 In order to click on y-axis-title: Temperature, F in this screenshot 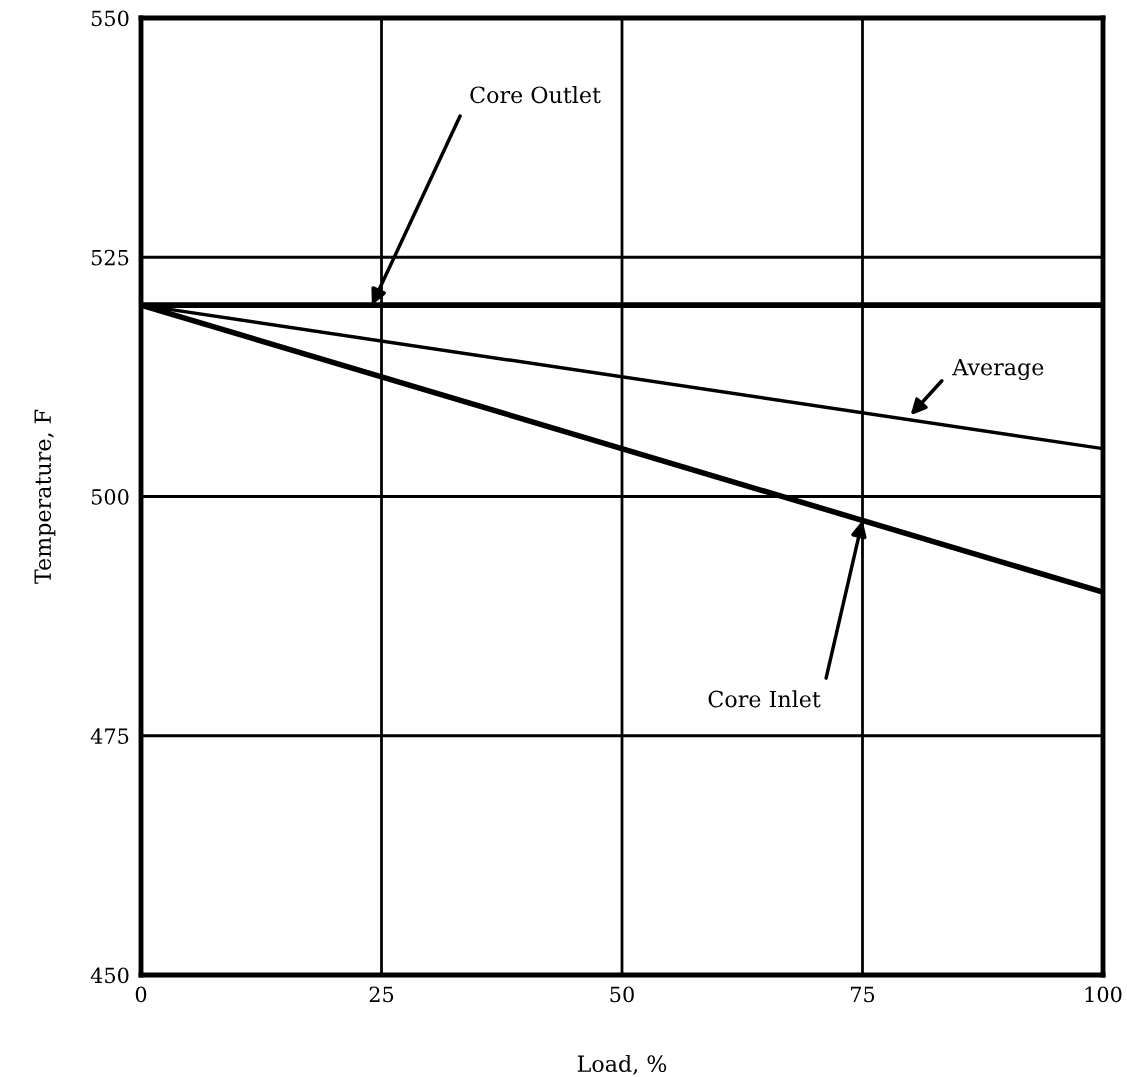, I will do `click(45, 496)`.